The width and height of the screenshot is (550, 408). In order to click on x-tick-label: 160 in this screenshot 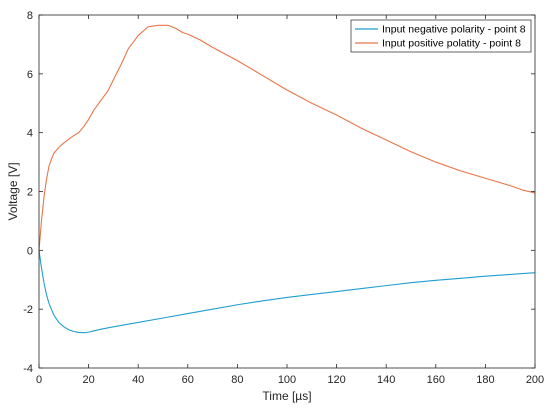, I will do `click(436, 380)`.